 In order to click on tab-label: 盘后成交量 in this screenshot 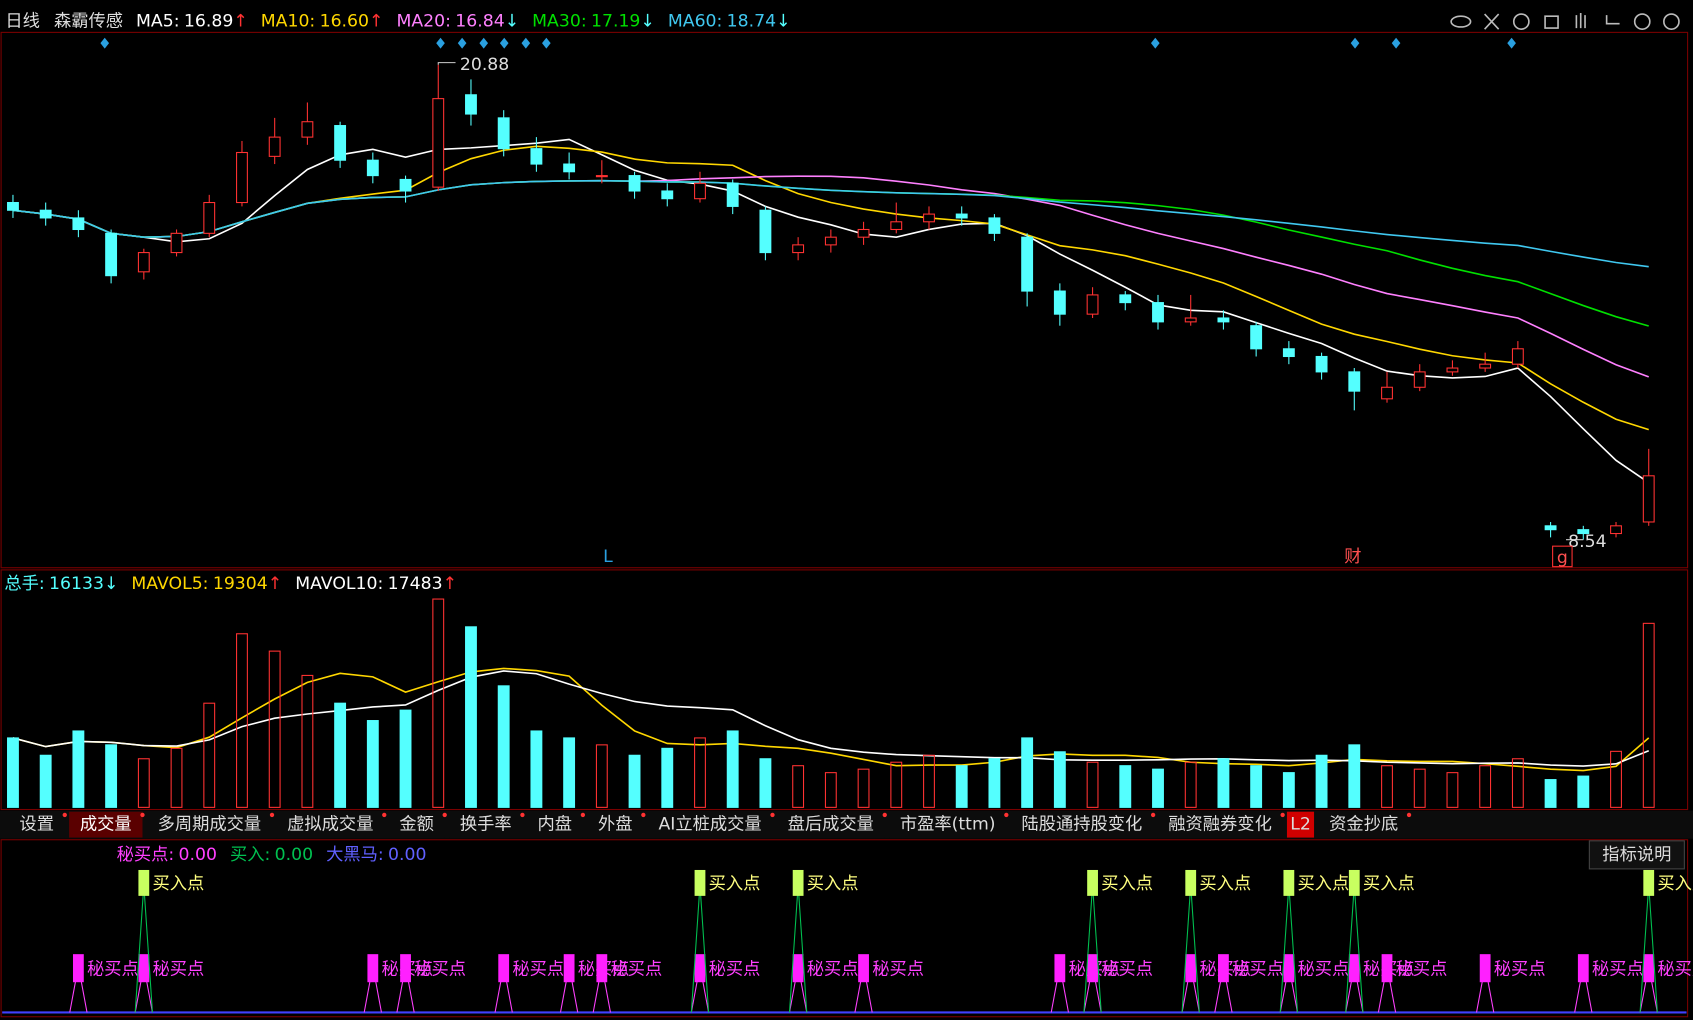, I will do `click(831, 825)`.